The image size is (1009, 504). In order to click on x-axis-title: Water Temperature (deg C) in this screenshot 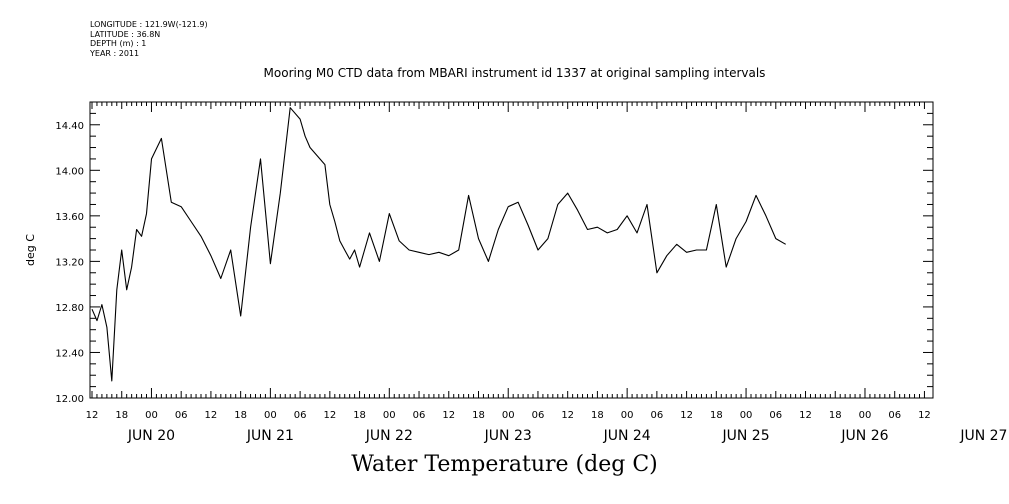, I will do `click(504, 464)`.